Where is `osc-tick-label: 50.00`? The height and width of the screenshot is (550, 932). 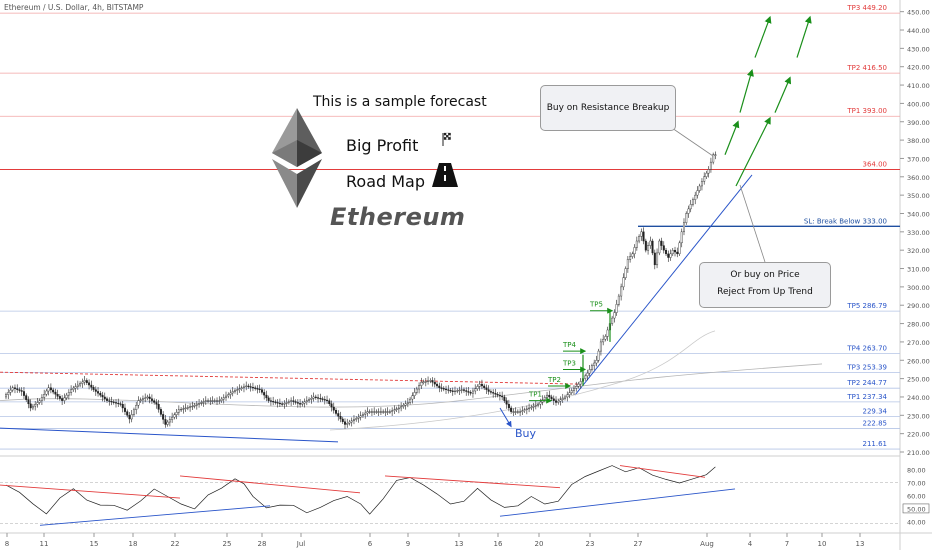
osc-tick-label: 50.00 is located at coordinates (916, 509).